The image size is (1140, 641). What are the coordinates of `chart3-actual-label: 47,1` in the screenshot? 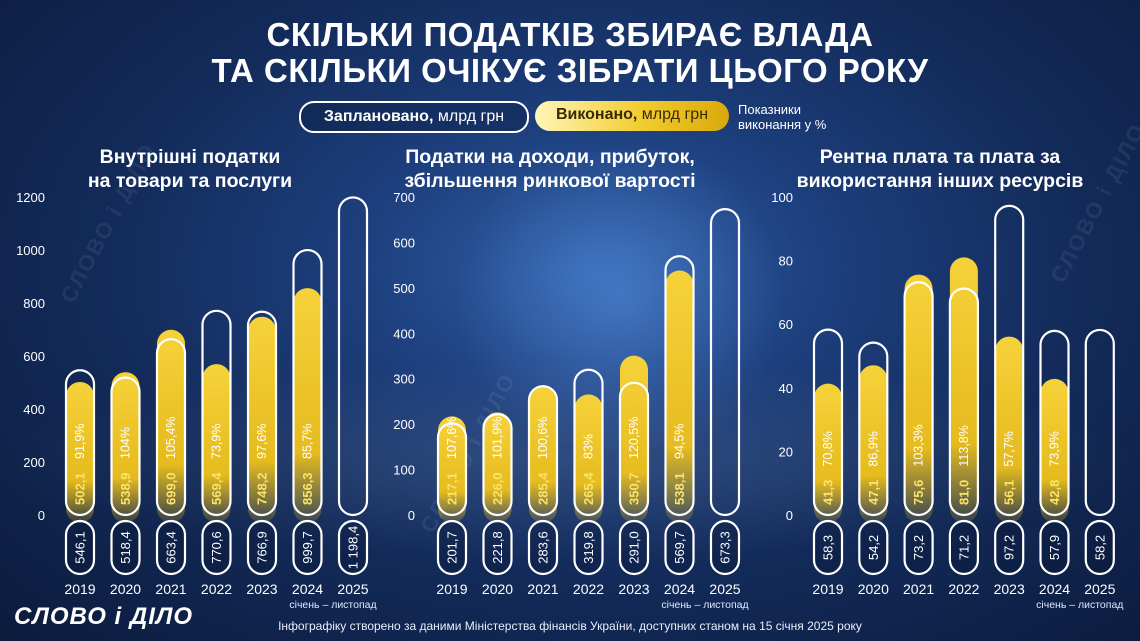 It's located at (873, 492).